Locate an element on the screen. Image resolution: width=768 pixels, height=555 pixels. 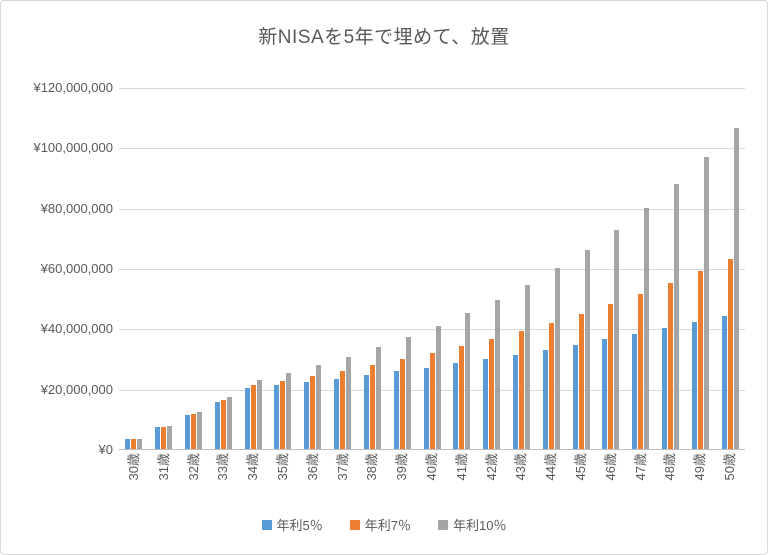
legend-item-rate5: 年利5％ is located at coordinates (292, 524).